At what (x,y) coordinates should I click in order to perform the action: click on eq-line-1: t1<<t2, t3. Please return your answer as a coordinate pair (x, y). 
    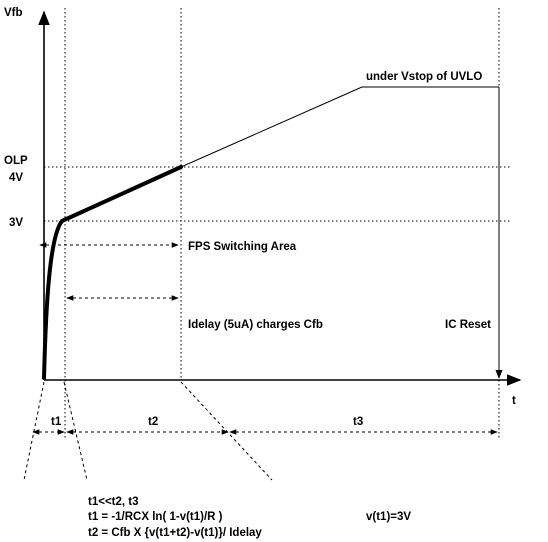
    Looking at the image, I should click on (113, 502).